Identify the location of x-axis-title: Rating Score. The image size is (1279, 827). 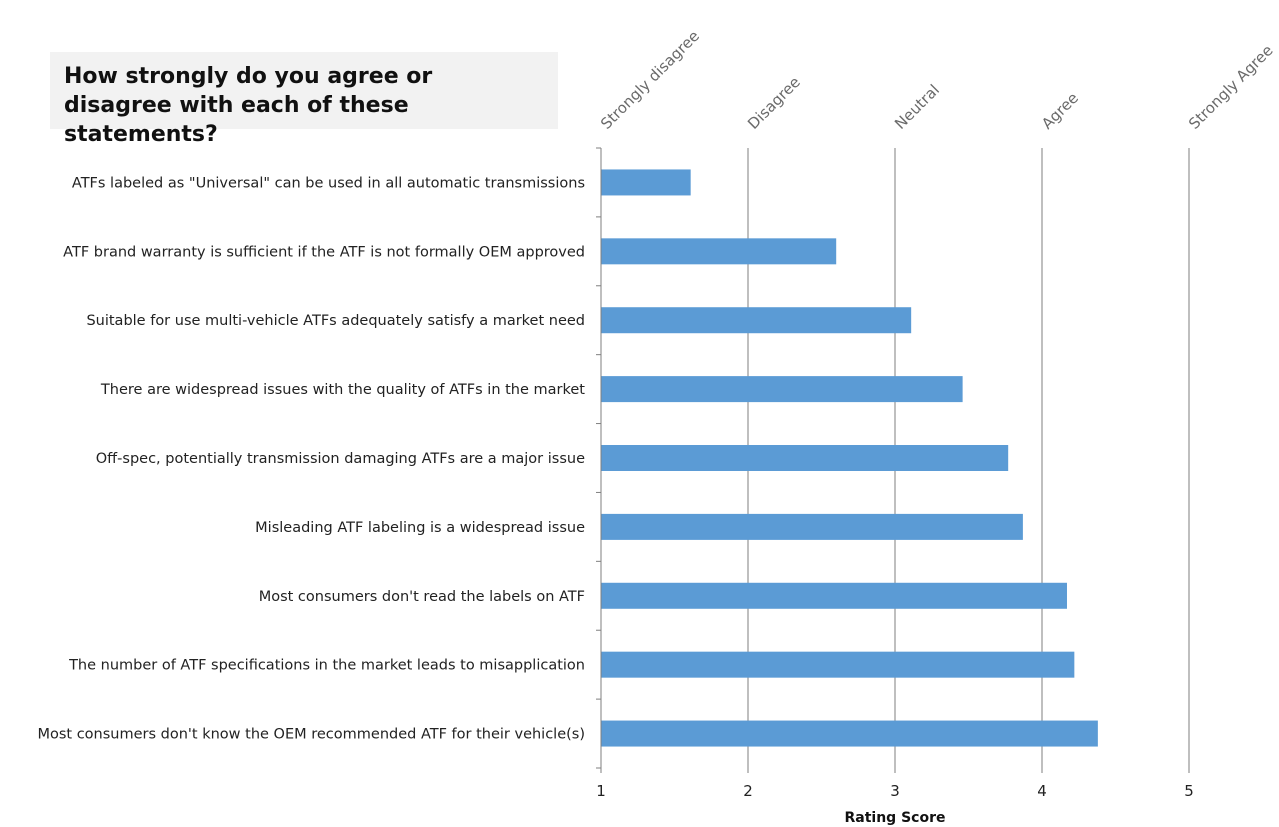
(895, 818).